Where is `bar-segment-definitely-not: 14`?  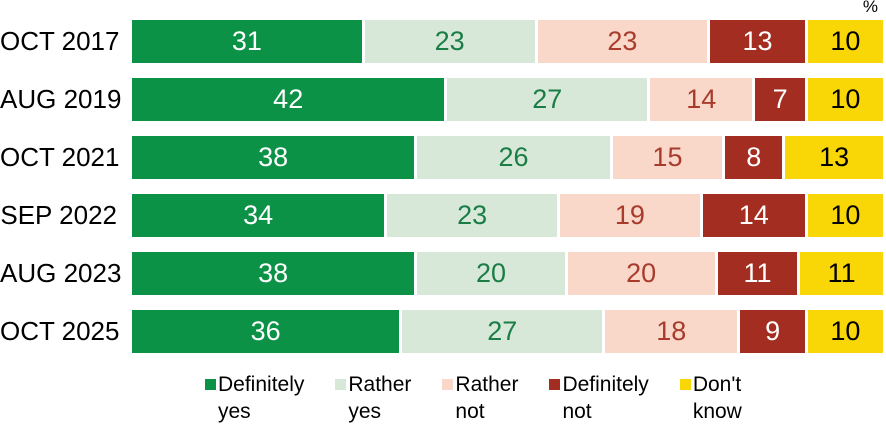
bar-segment-definitely-not: 14 is located at coordinates (755, 215).